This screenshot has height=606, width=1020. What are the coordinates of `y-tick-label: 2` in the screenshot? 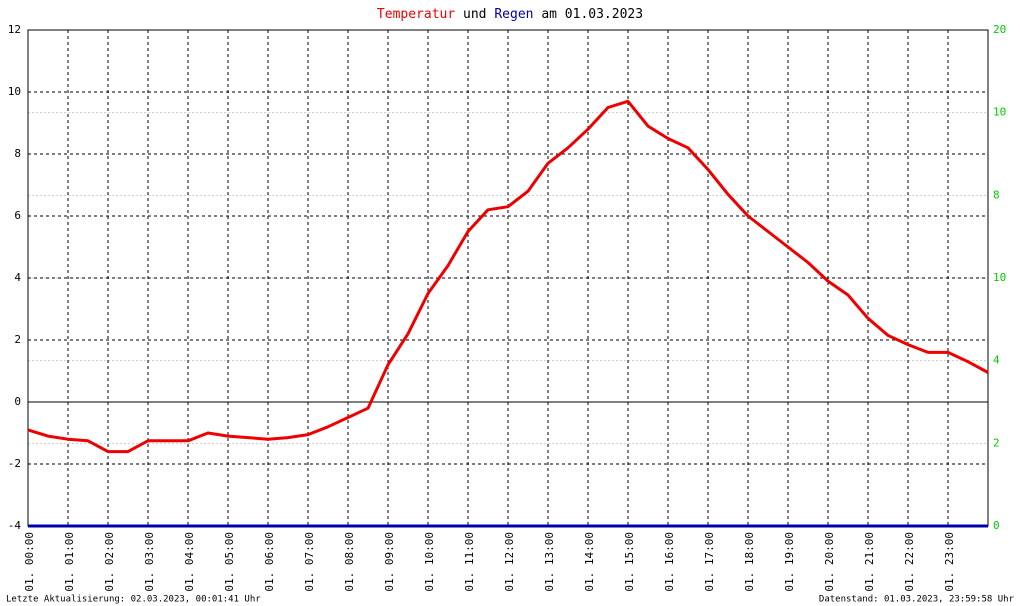 It's located at (17, 339).